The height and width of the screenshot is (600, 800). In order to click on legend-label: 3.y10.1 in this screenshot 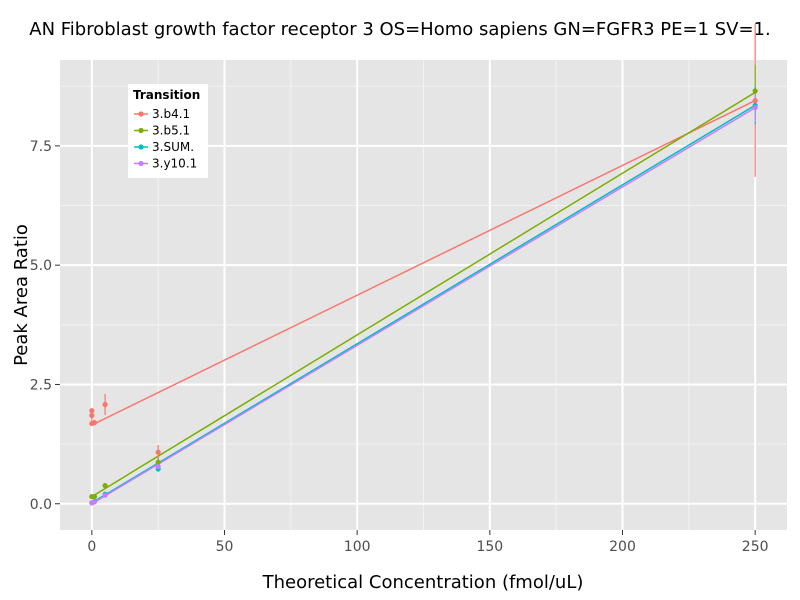, I will do `click(174, 164)`.